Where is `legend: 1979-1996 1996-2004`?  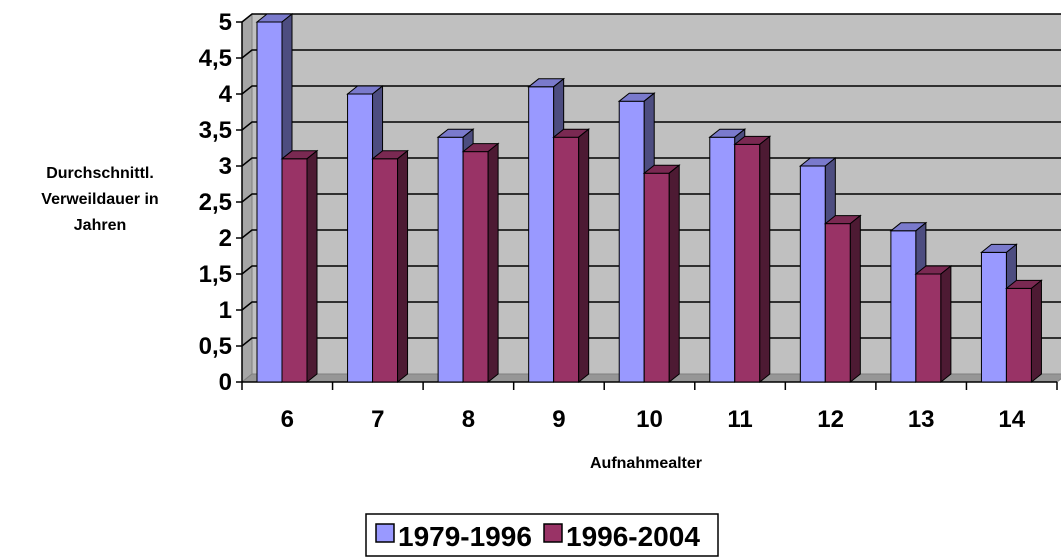 legend: 1979-1996 1996-2004 is located at coordinates (542, 535).